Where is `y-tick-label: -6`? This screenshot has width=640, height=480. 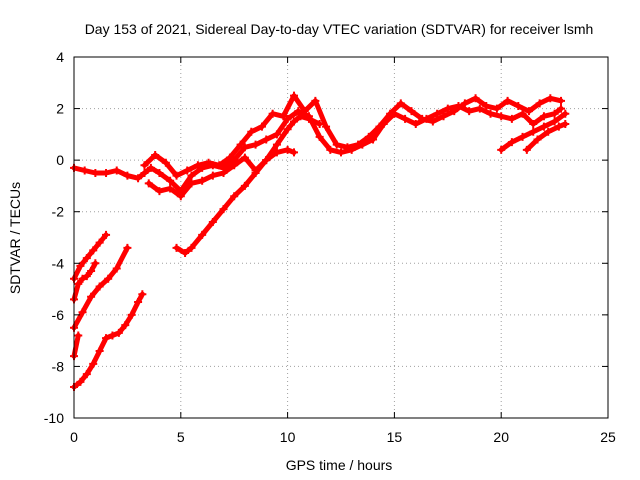 y-tick-label: -6 is located at coordinates (58, 315).